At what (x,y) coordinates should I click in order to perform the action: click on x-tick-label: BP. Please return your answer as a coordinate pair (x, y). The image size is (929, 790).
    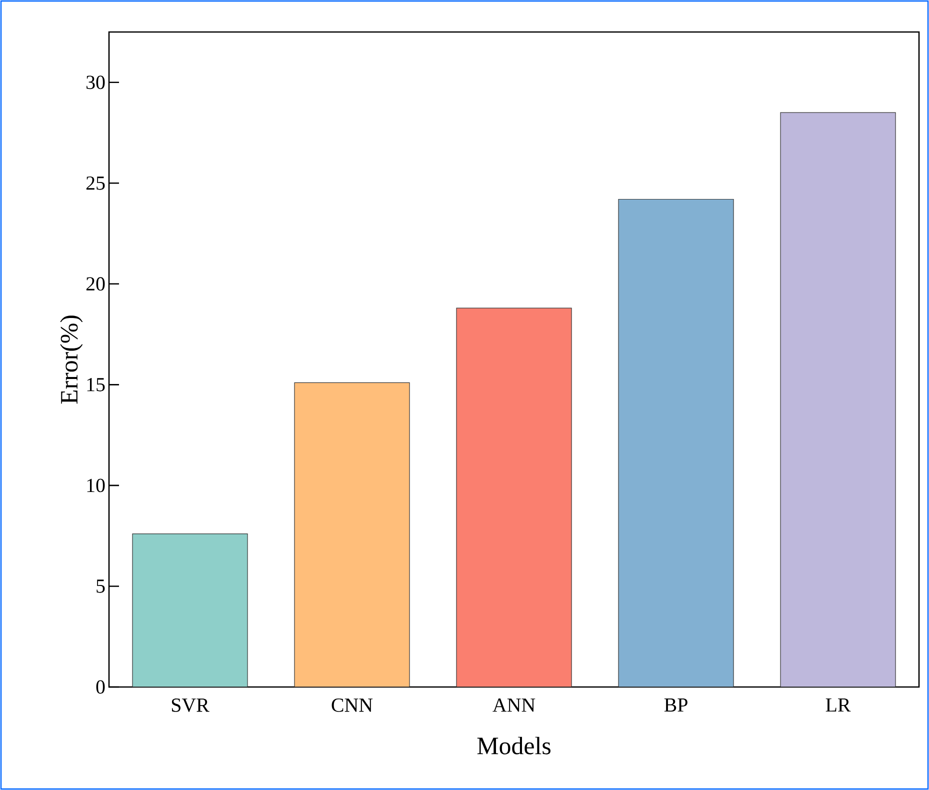
    Looking at the image, I should click on (676, 705).